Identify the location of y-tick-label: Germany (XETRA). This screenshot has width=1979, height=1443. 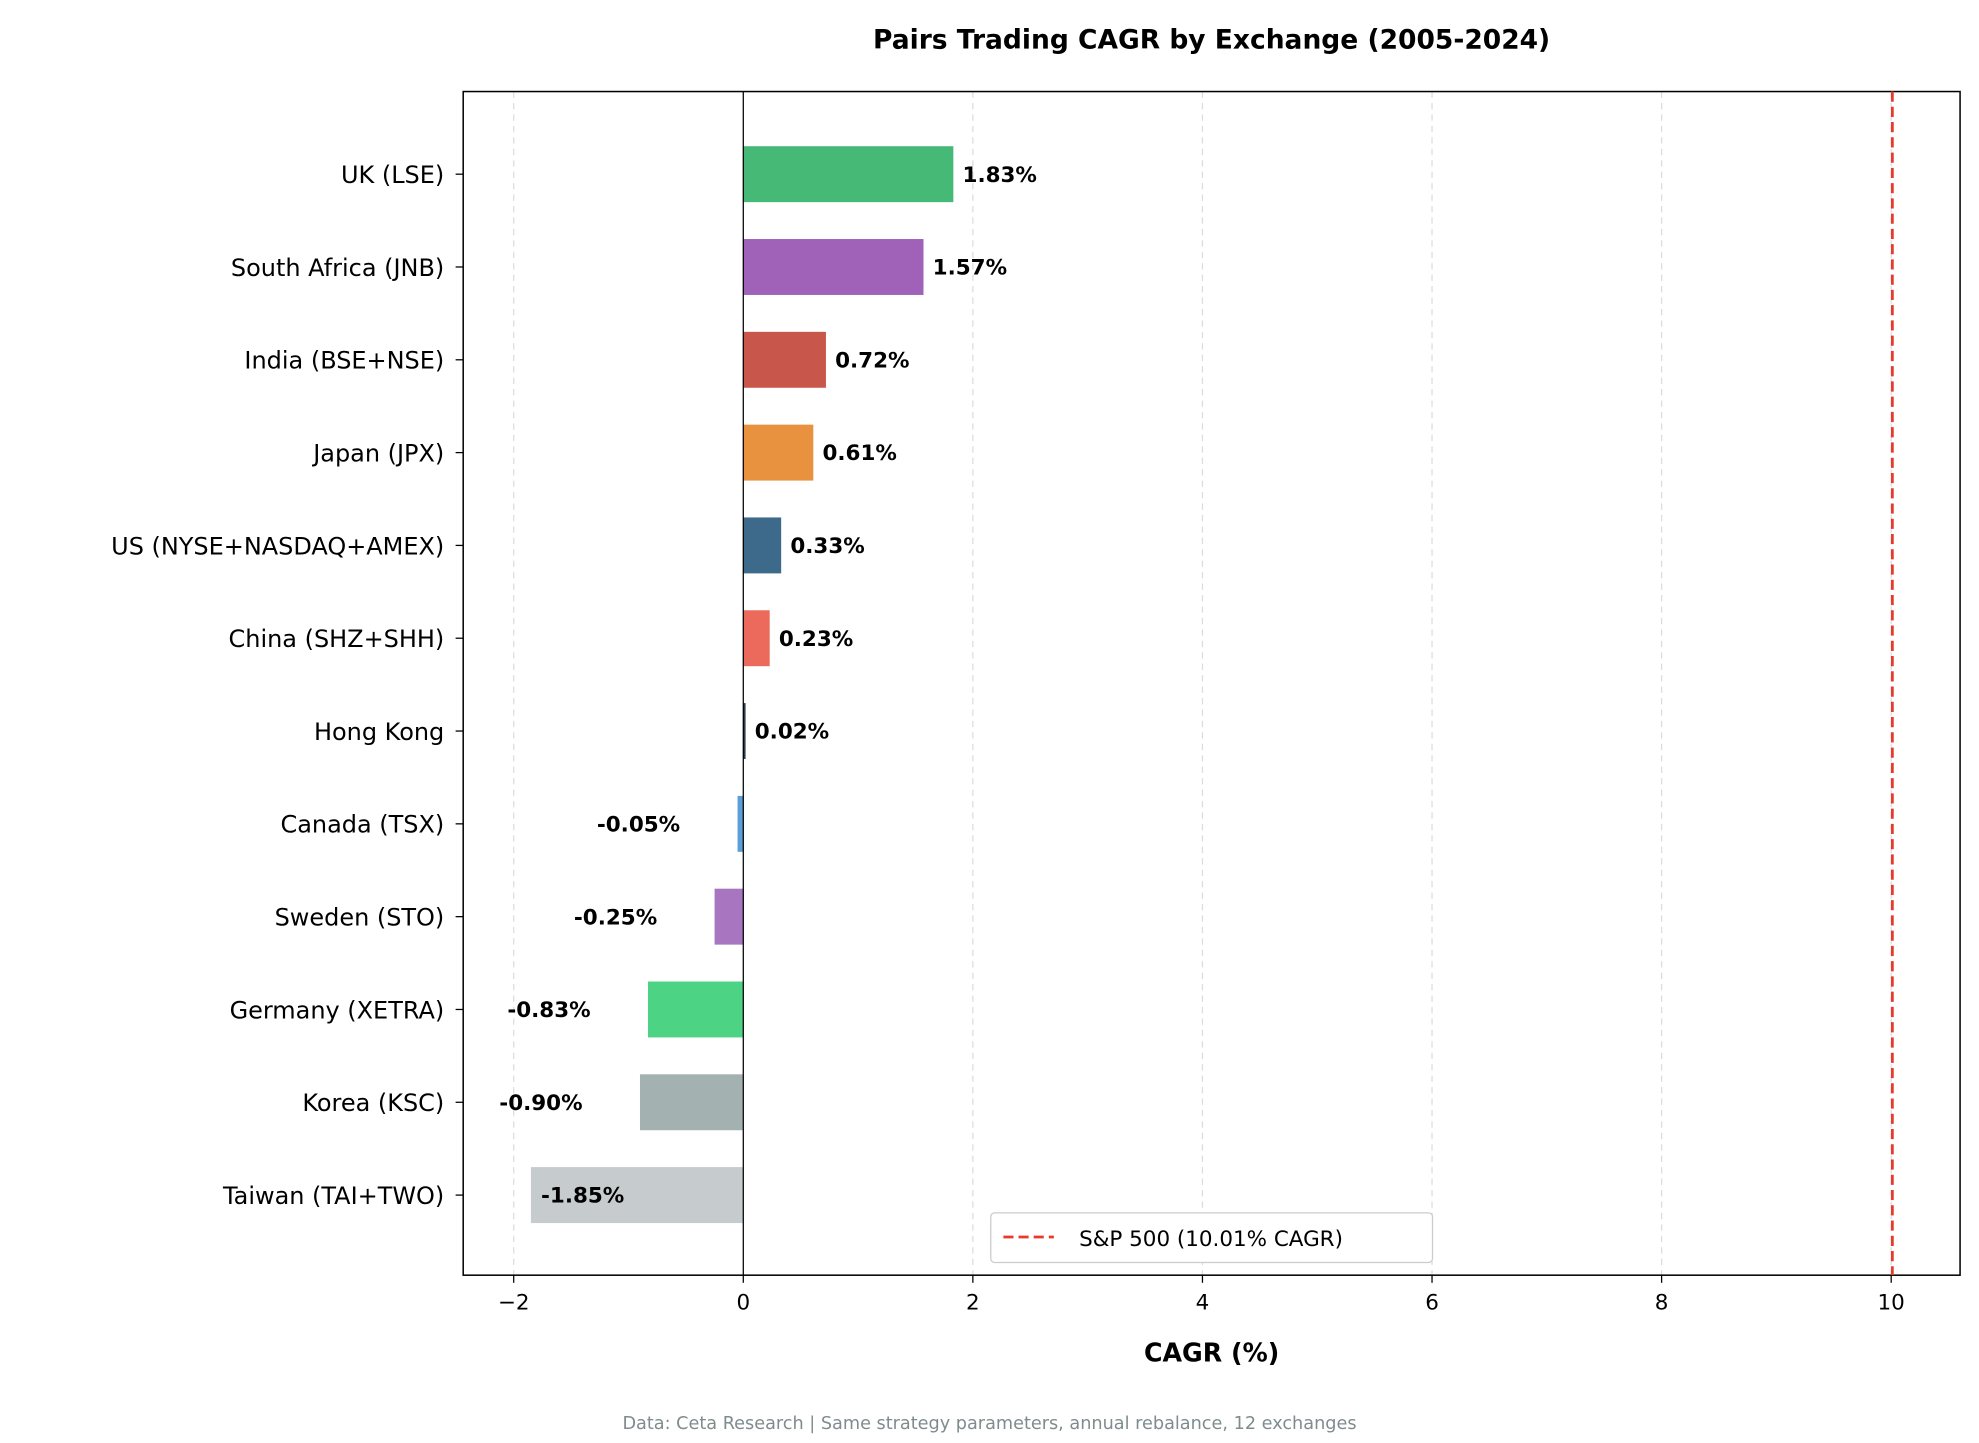
(337, 1010).